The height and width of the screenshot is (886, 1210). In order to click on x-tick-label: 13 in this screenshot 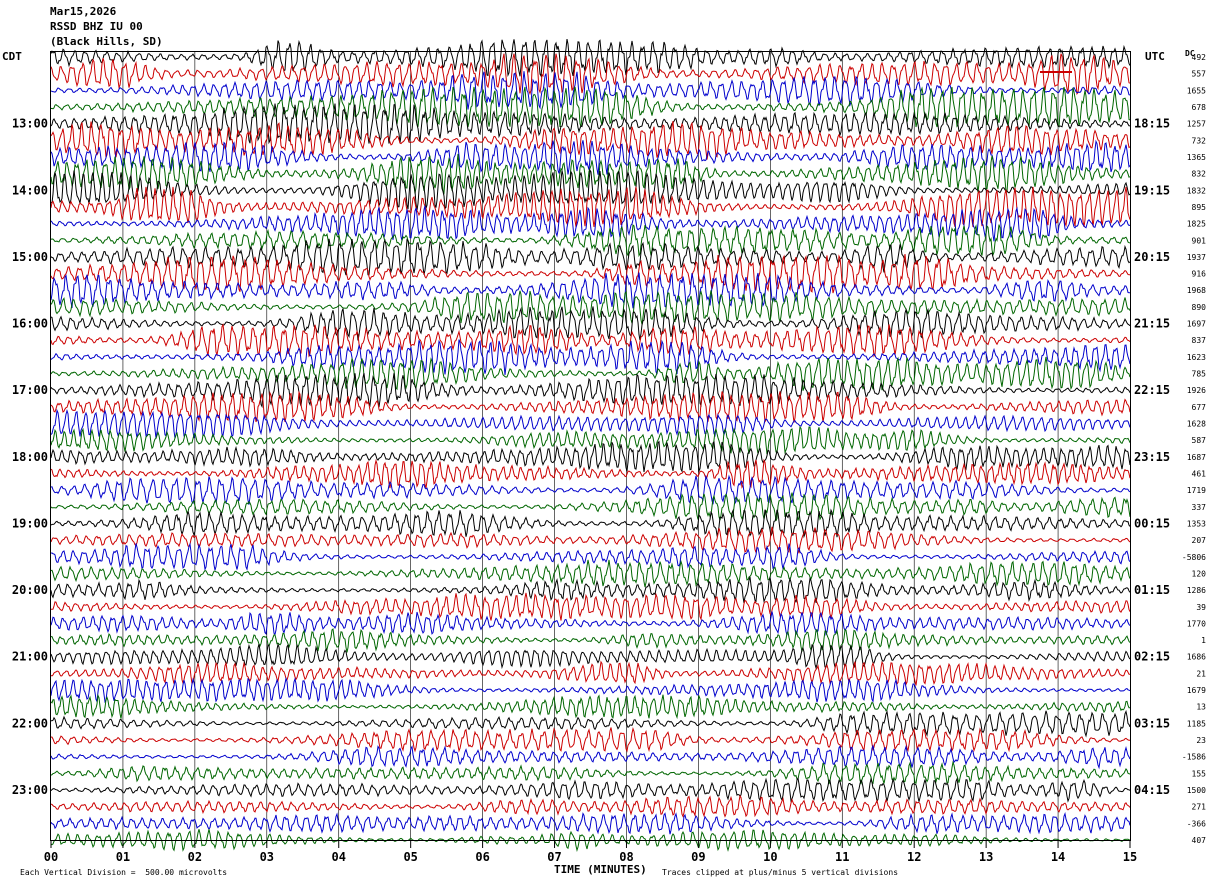, I will do `click(986, 857)`.